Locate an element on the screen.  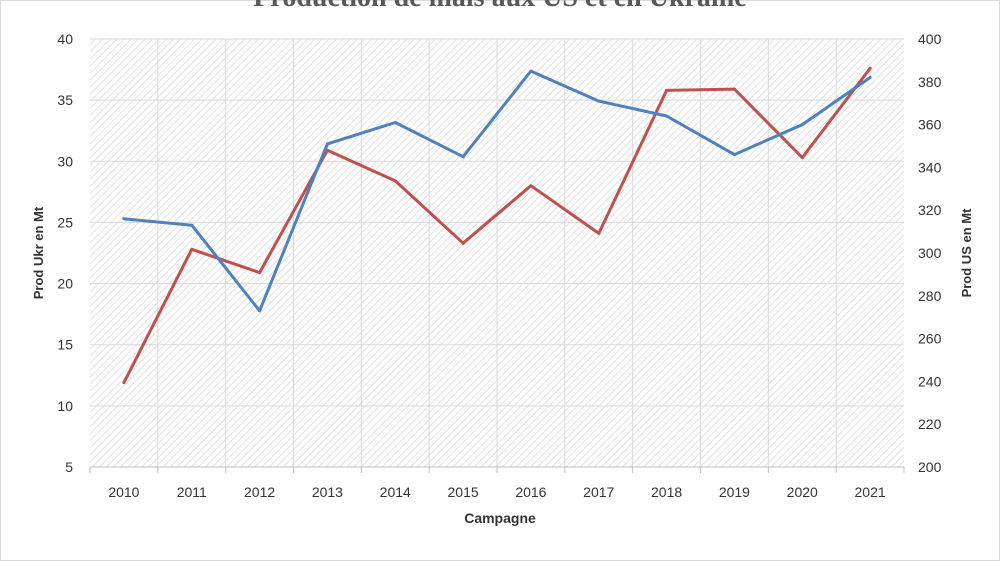
y-left-tick-label: 40 is located at coordinates (65, 39).